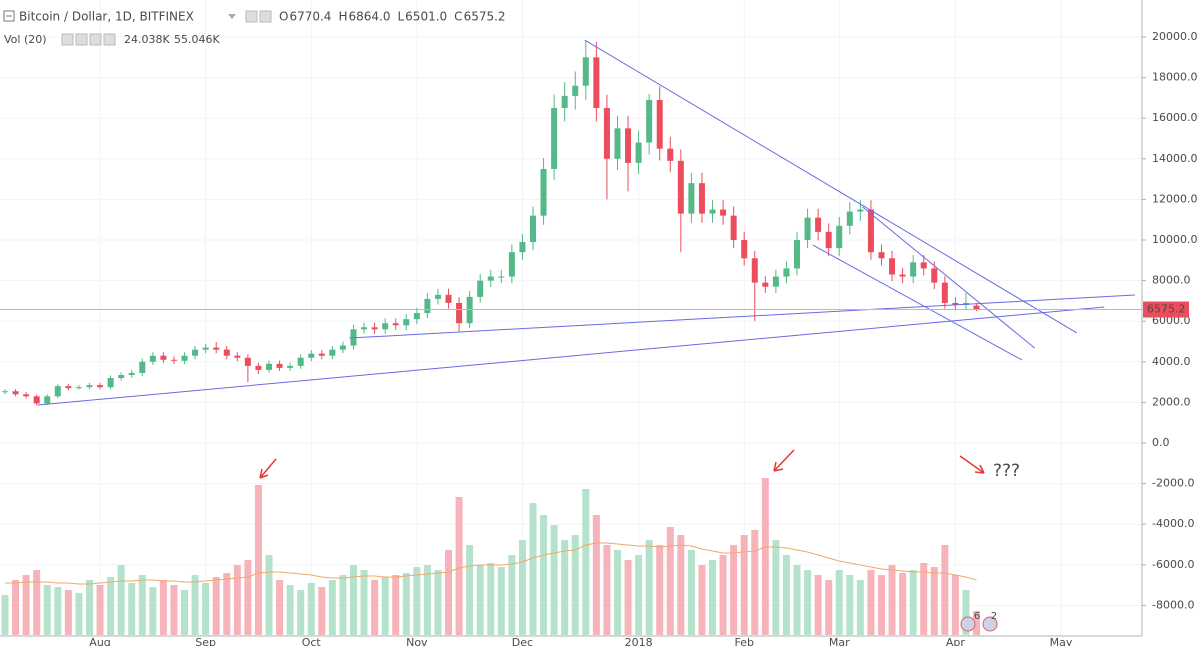 This screenshot has width=1200, height=646. What do you see at coordinates (9, 16) in the screenshot?
I see `collapse-icon` at bounding box center [9, 16].